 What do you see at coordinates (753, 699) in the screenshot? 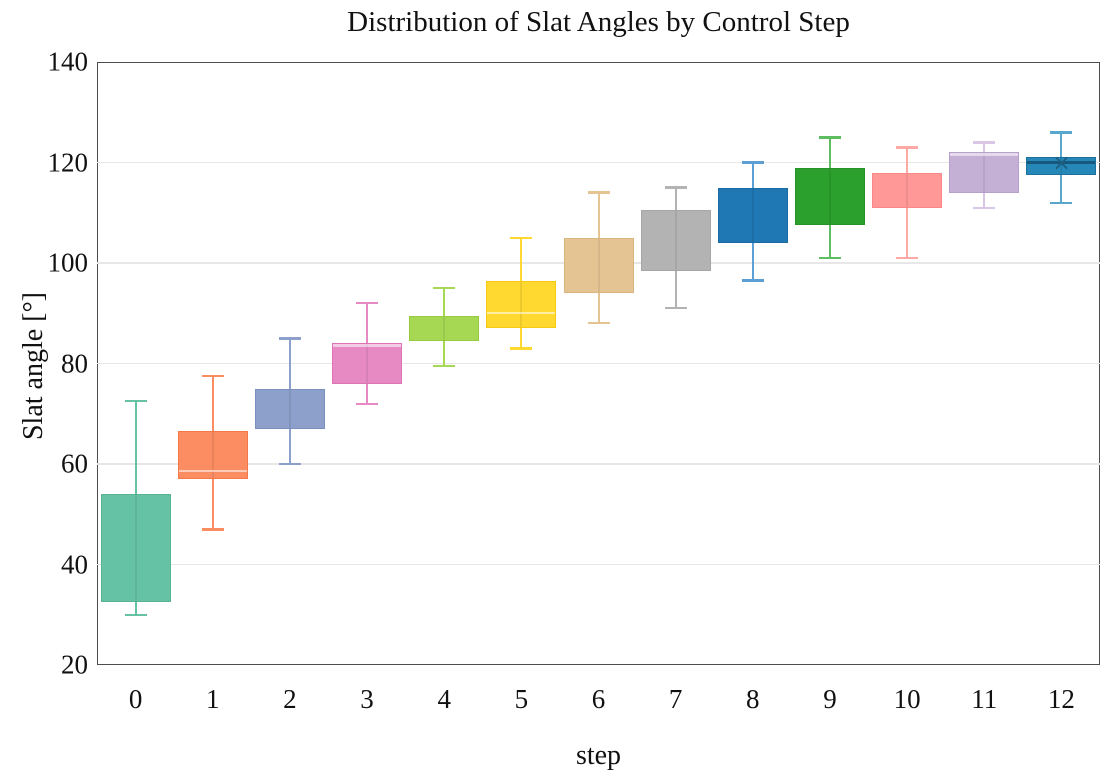
I see `x-tick-label: 8` at bounding box center [753, 699].